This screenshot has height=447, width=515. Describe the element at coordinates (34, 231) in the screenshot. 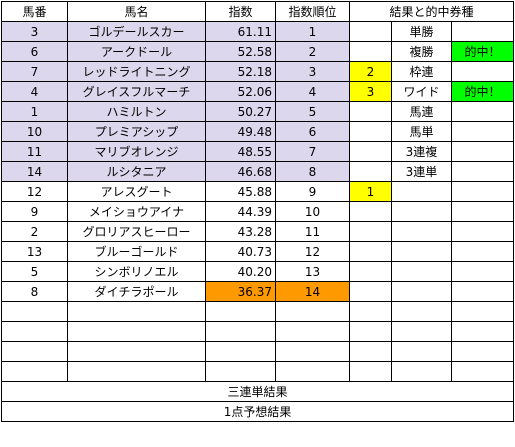

I see `cell-horse-number: 2` at that location.